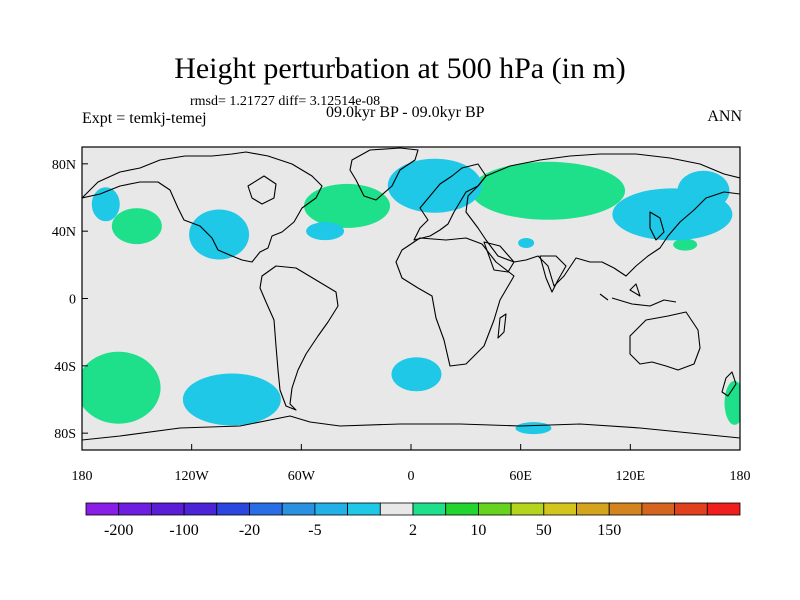 This screenshot has height=600, width=800. I want to click on plot-title: Height perturbation at 500 hPa (in m), so click(400, 68).